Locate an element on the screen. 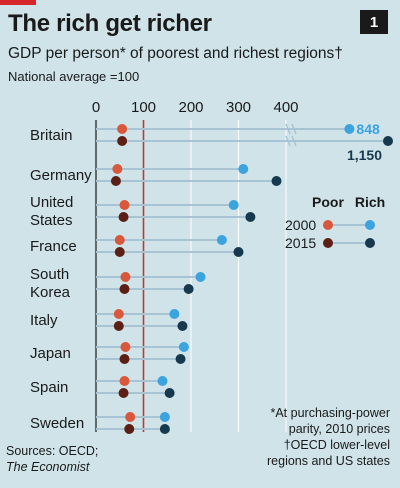 This screenshot has height=488, width=400. legend-poor-label: Poor is located at coordinates (328, 202).